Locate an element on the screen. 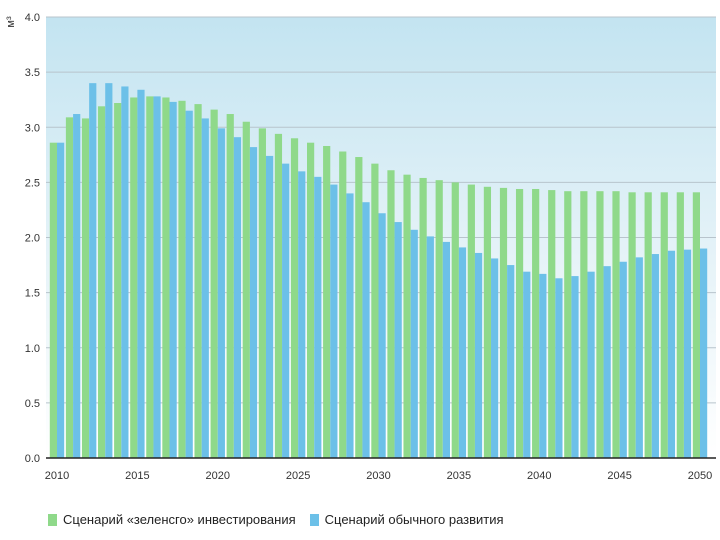  x-tick-label: 2010 is located at coordinates (57, 476).